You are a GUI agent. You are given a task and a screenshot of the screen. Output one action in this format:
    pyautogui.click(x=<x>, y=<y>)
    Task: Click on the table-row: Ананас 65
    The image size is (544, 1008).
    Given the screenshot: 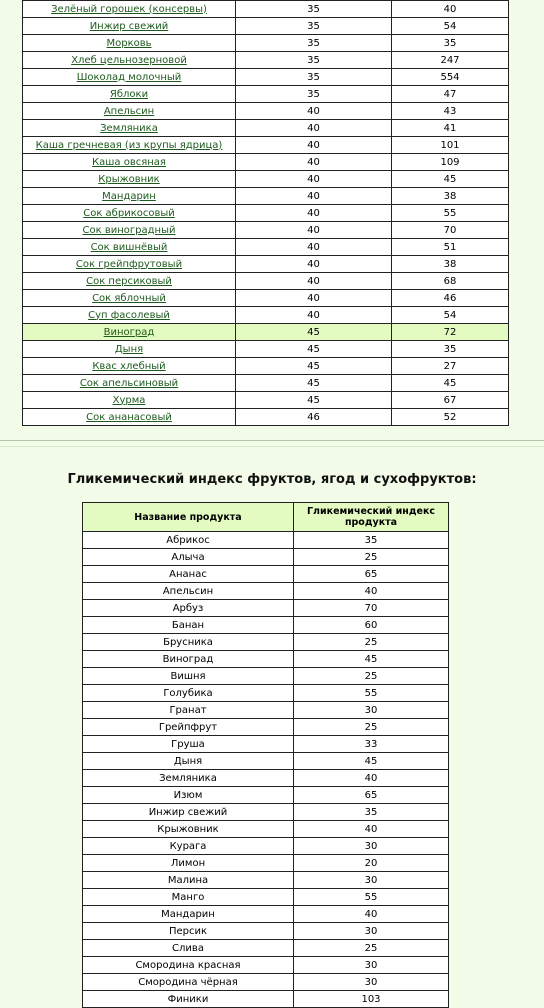 What is the action you would take?
    pyautogui.click(x=265, y=574)
    